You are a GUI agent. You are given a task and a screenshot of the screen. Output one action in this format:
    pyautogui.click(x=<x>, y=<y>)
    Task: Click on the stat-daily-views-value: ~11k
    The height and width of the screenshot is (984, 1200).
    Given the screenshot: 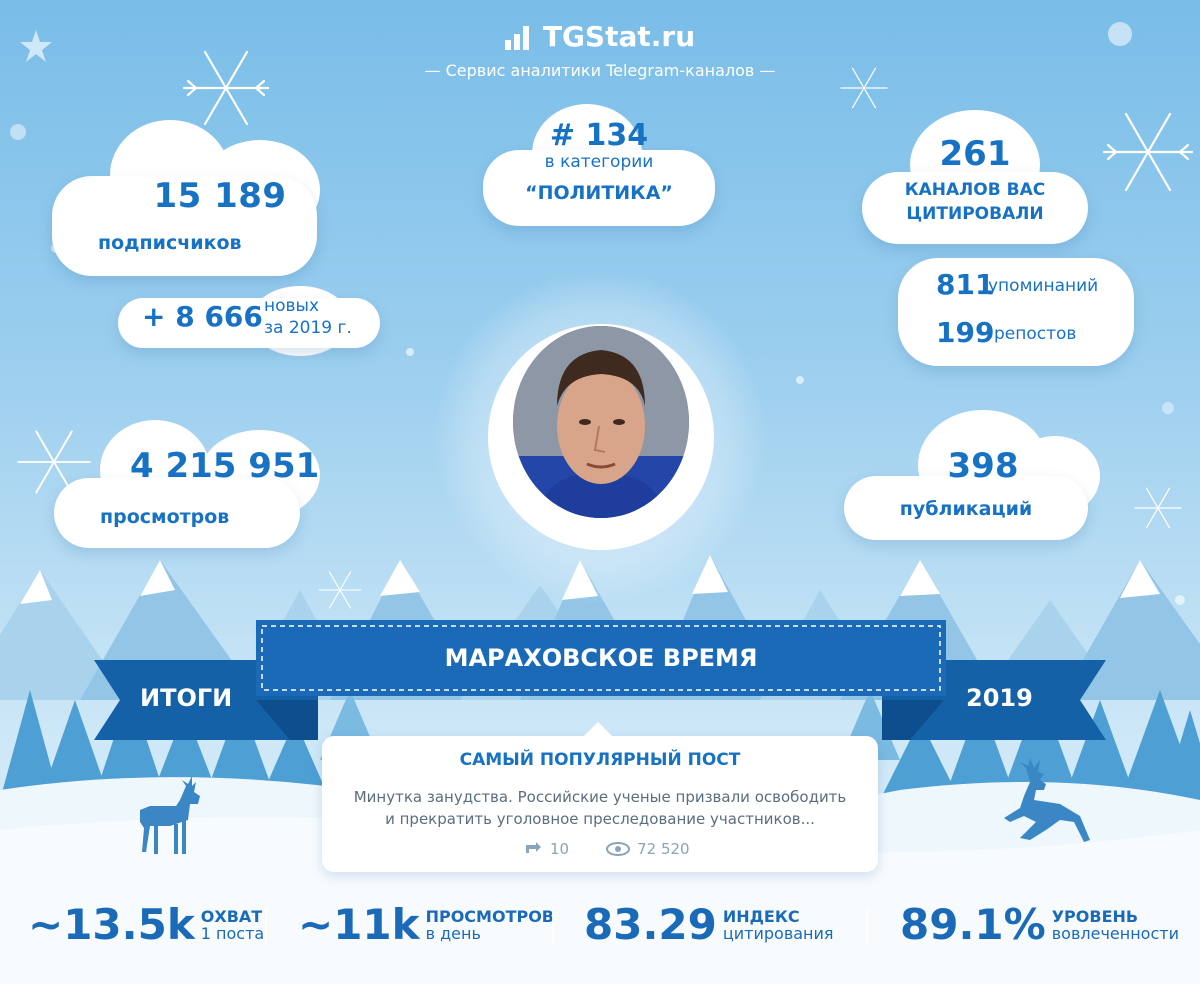 What is the action you would take?
    pyautogui.click(x=359, y=924)
    